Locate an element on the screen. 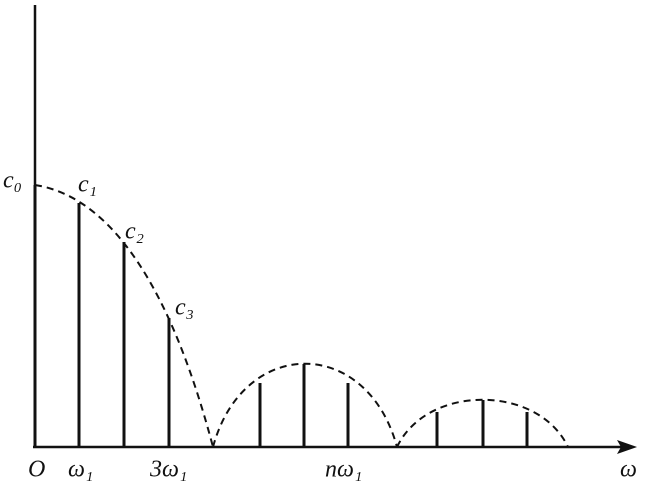 Image resolution: width=656 pixels, height=497 pixels. axis-arrow is located at coordinates (627, 447).